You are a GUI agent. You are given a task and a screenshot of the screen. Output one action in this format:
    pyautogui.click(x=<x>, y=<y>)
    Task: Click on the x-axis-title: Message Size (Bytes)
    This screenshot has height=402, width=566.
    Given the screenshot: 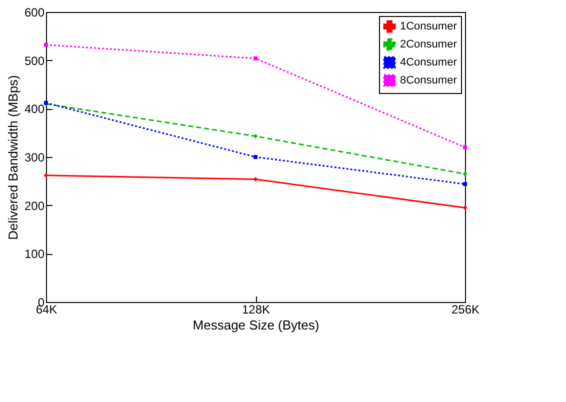 What is the action you would take?
    pyautogui.click(x=256, y=325)
    